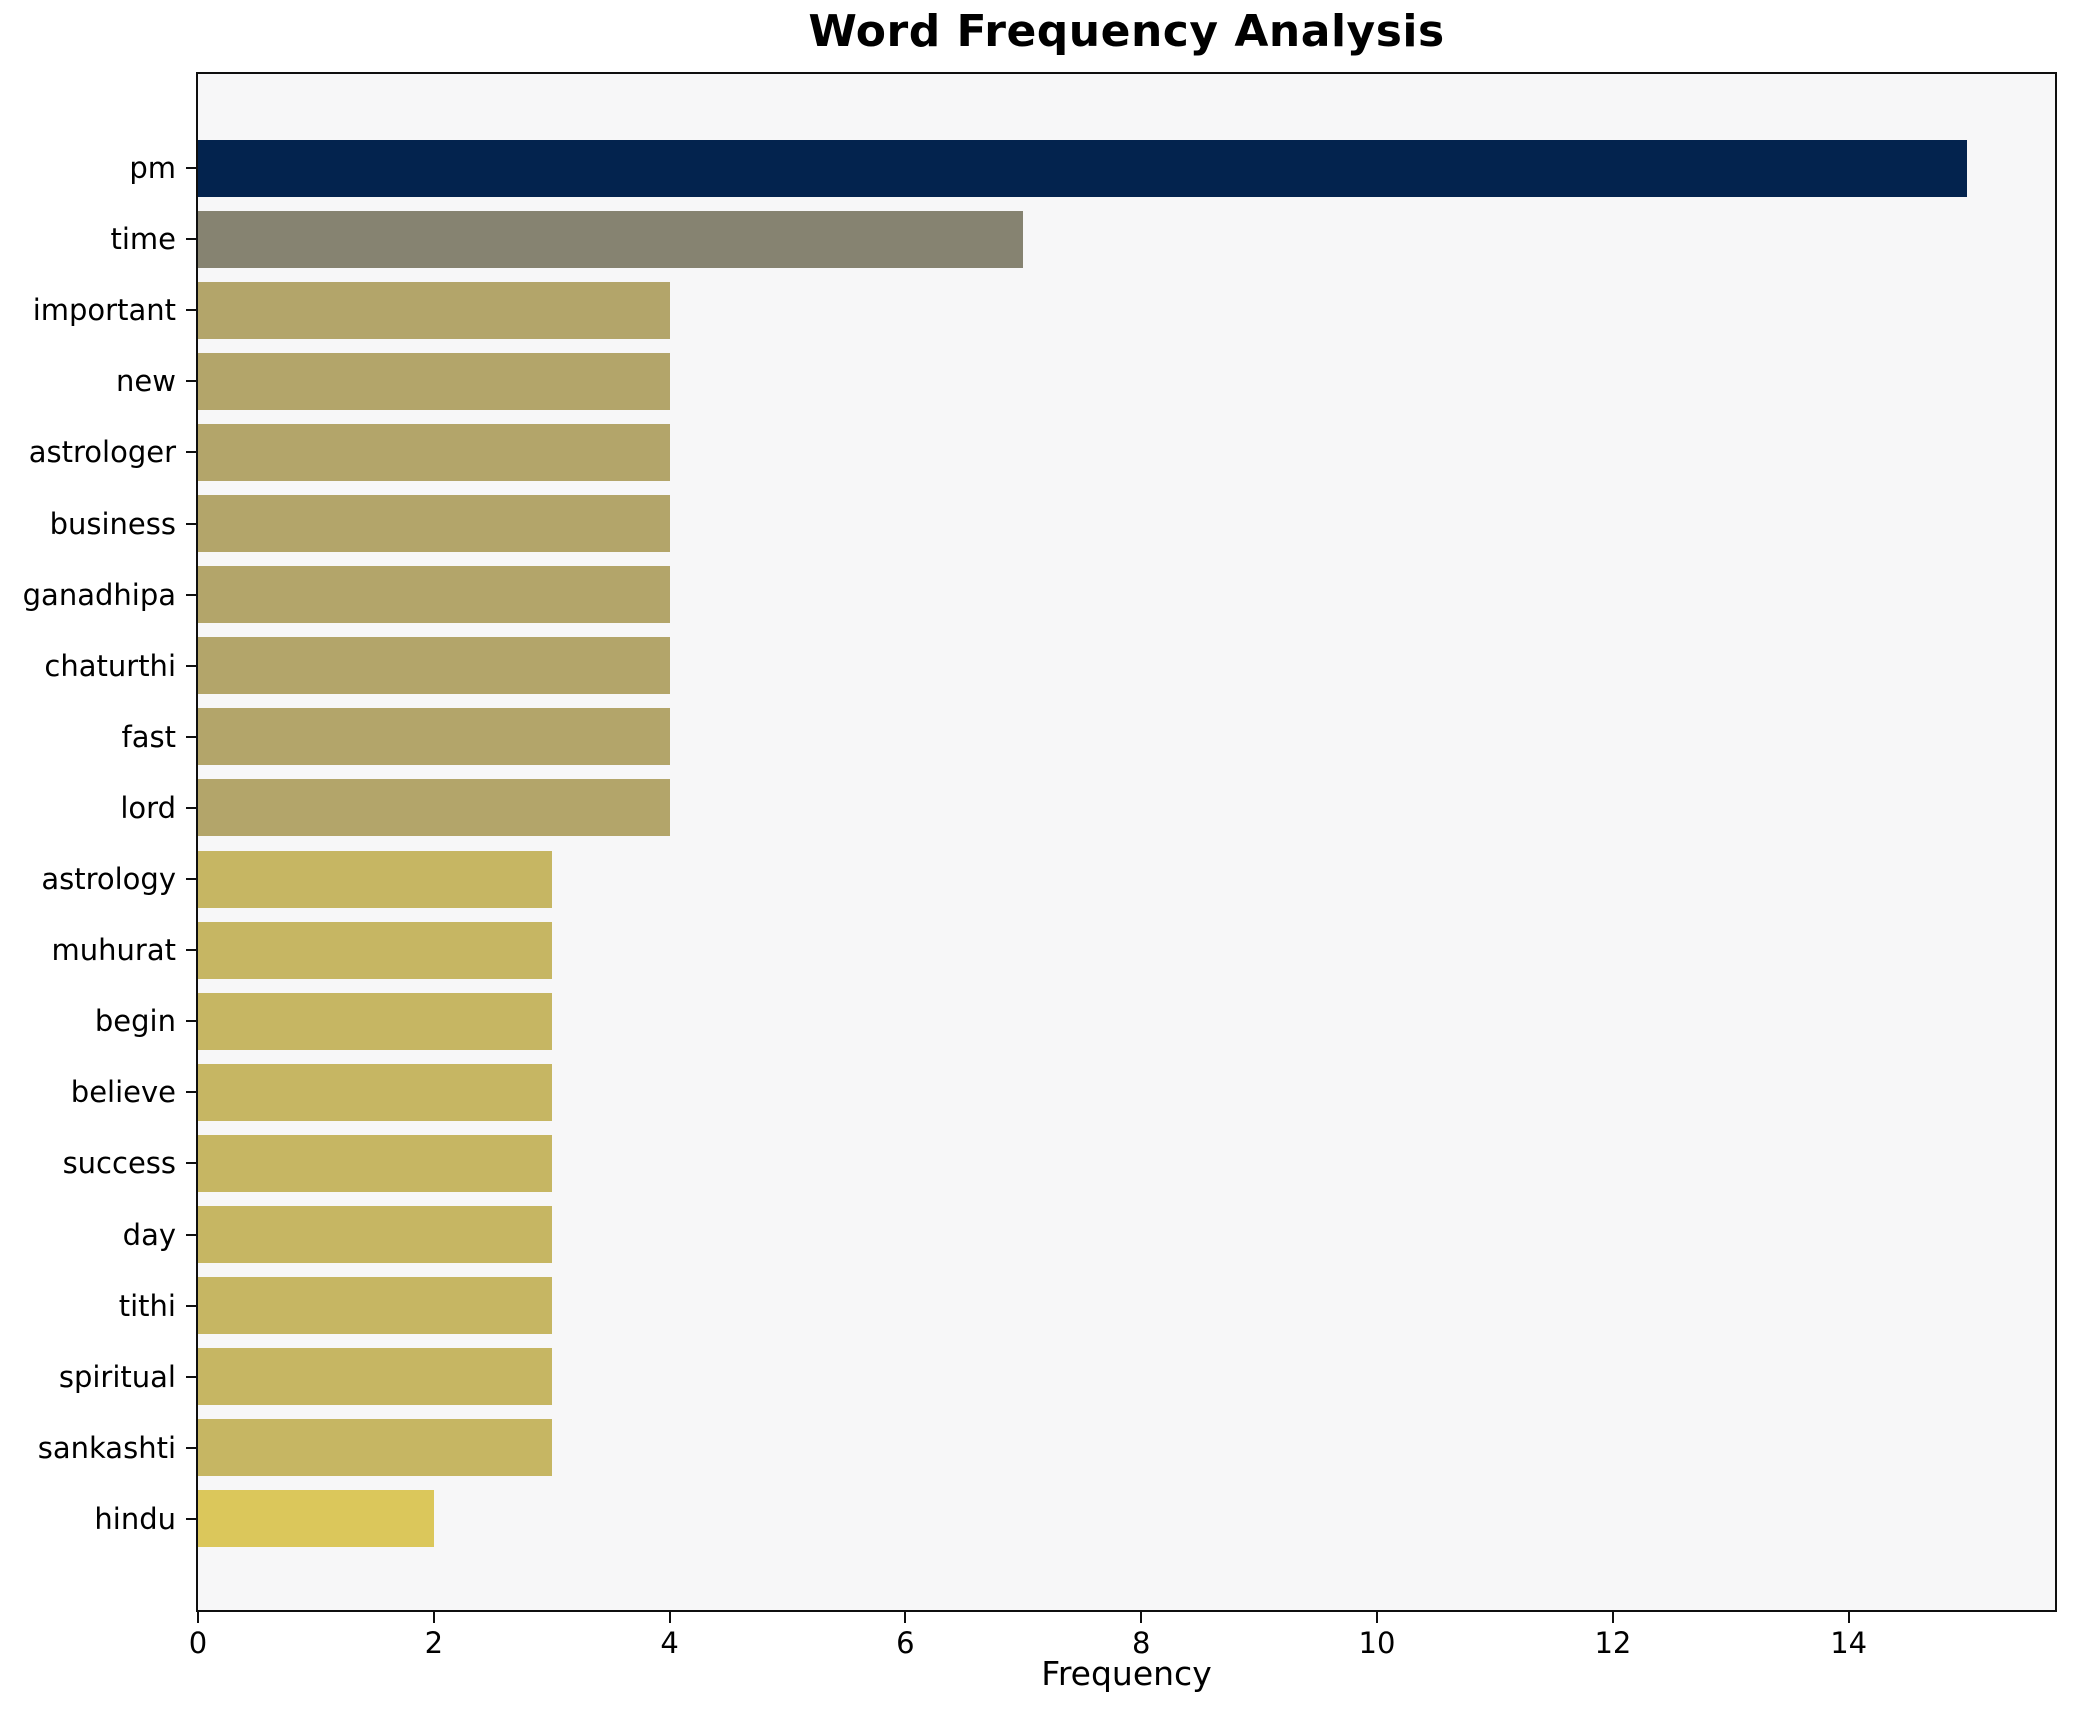 Image resolution: width=2075 pixels, height=1722 pixels. I want to click on x-tick-label-8: 8, so click(1141, 1643).